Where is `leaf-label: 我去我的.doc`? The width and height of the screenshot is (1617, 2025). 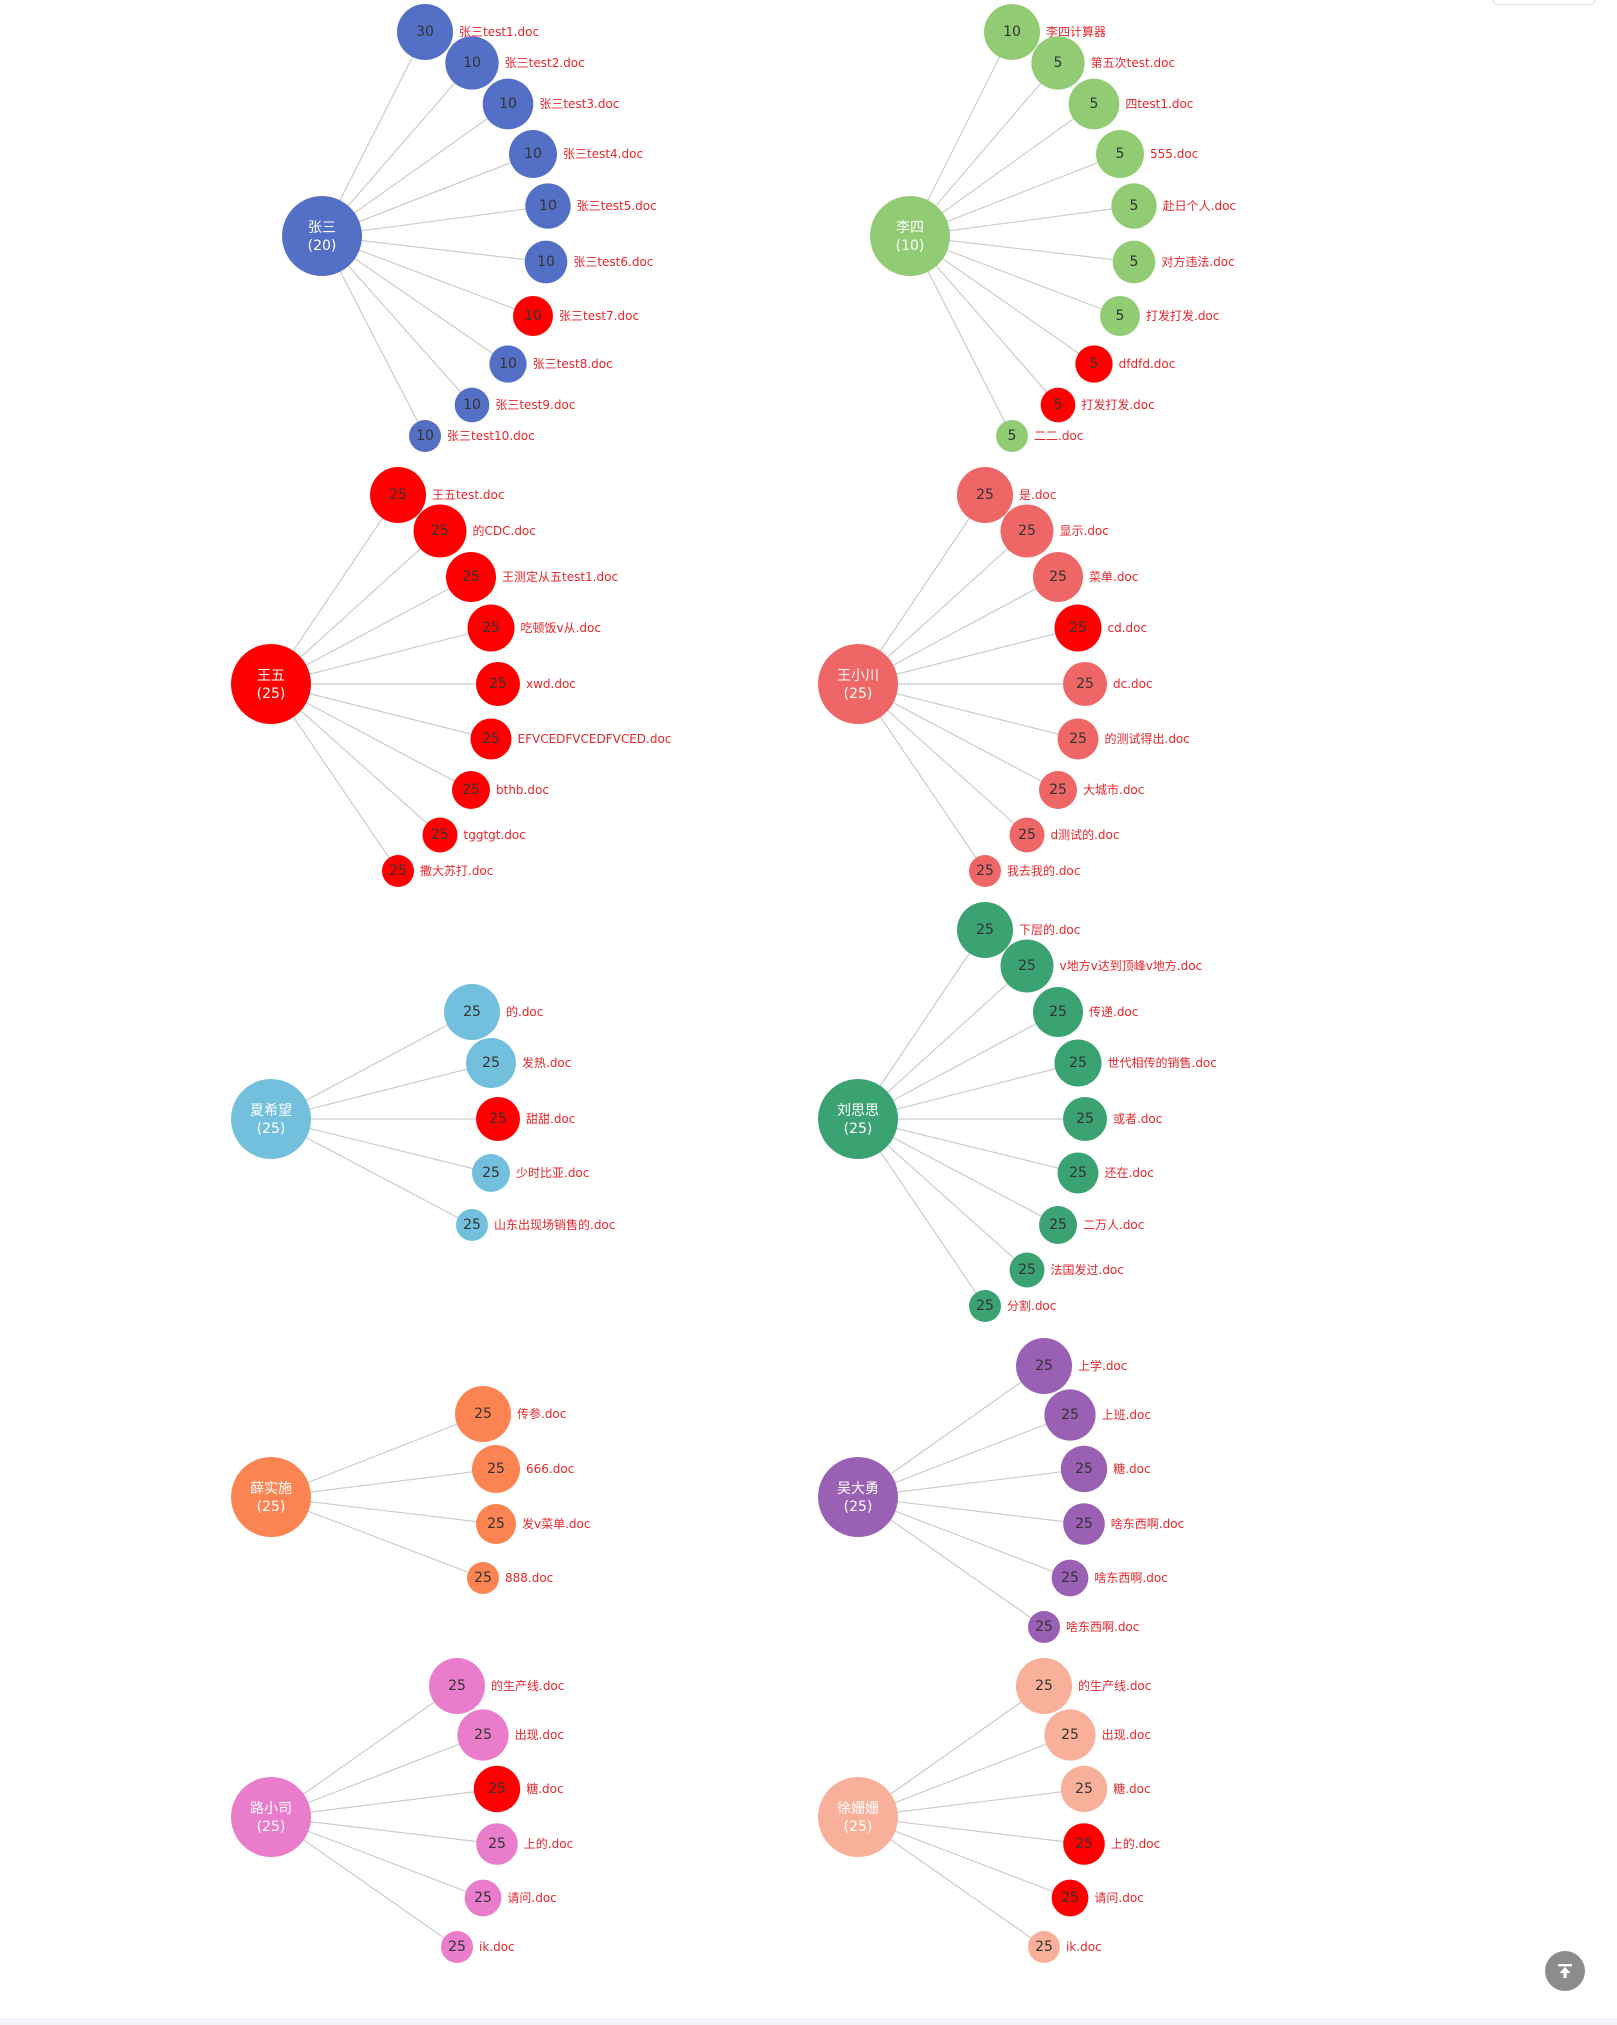
leaf-label: 我去我的.doc is located at coordinates (1043, 870).